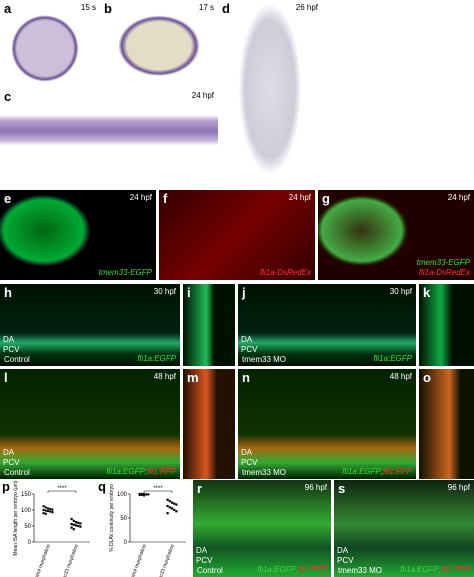  I want to click on panel-label: s, so click(342, 488).